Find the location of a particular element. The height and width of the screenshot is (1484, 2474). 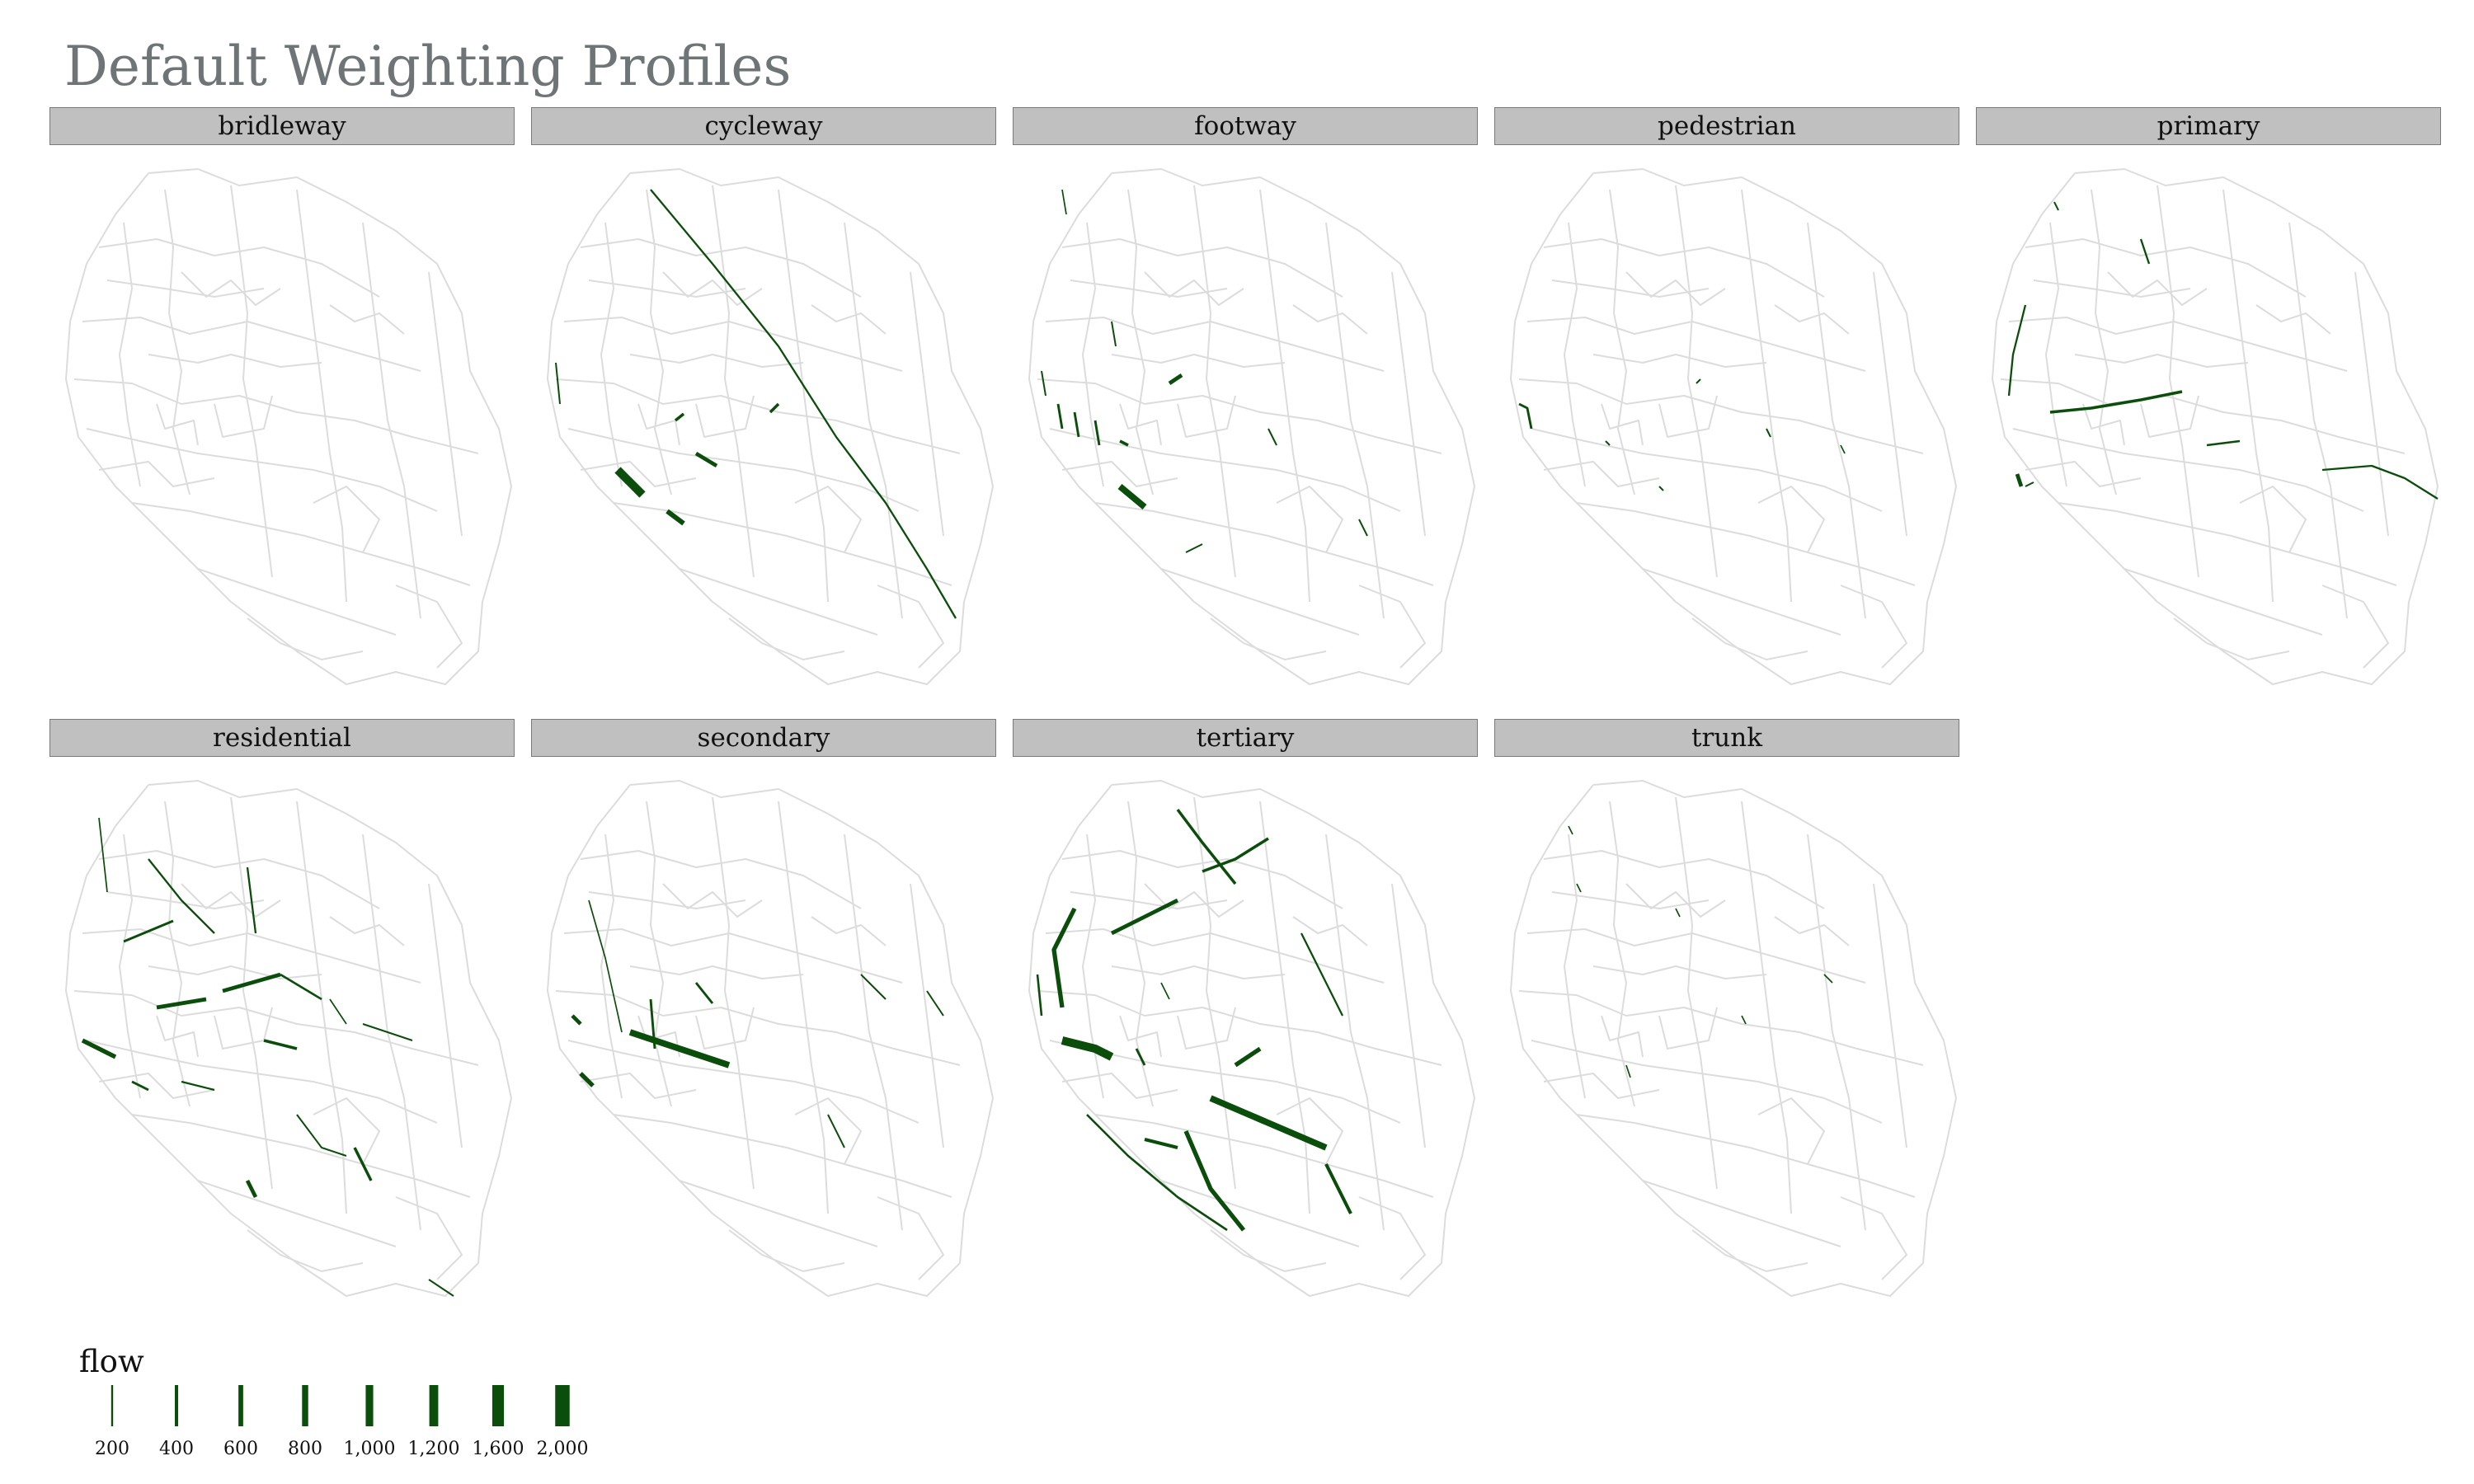

facet-panel-footway: footway is located at coordinates (1246, 404).